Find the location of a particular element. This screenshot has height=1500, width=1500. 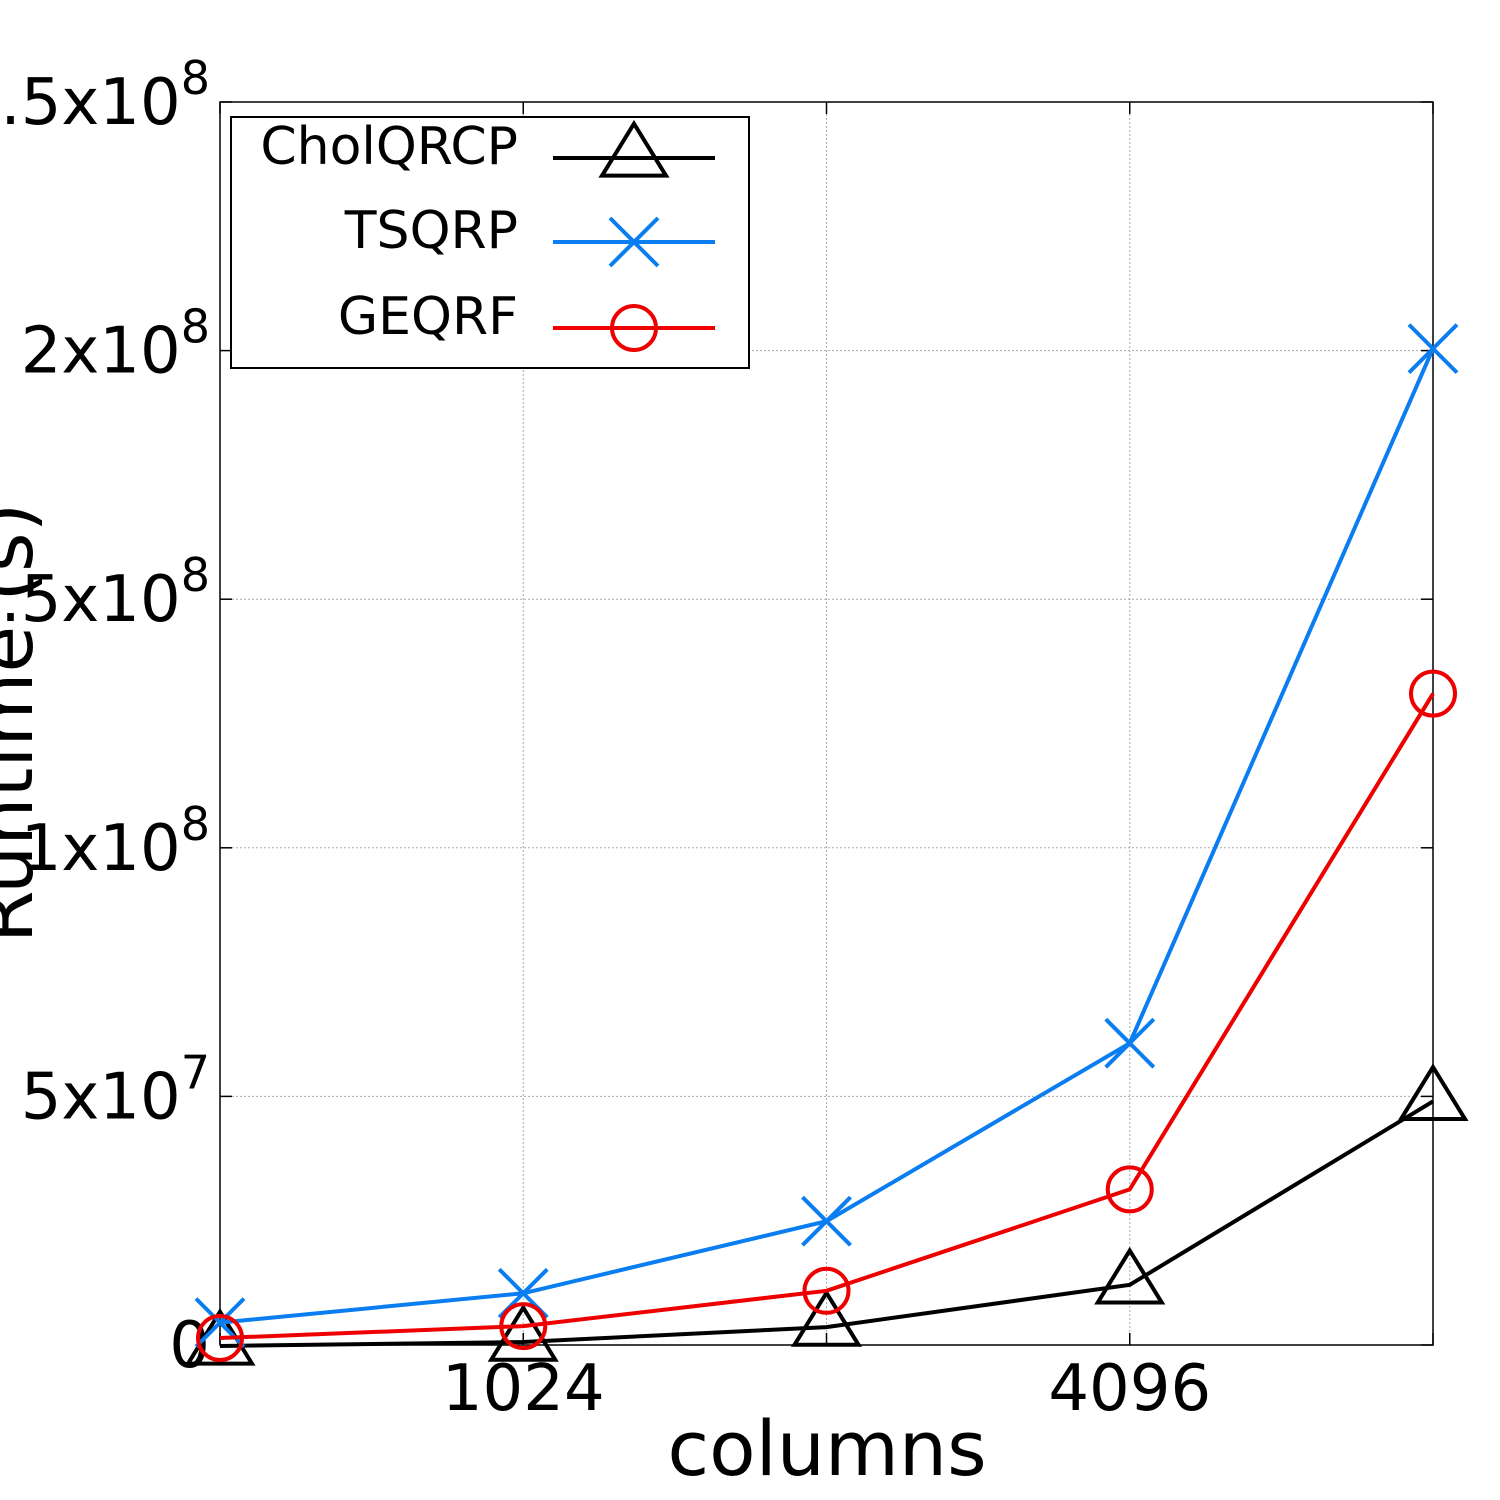

y-tick-label: 5x10⁷ is located at coordinates (115, 1089).